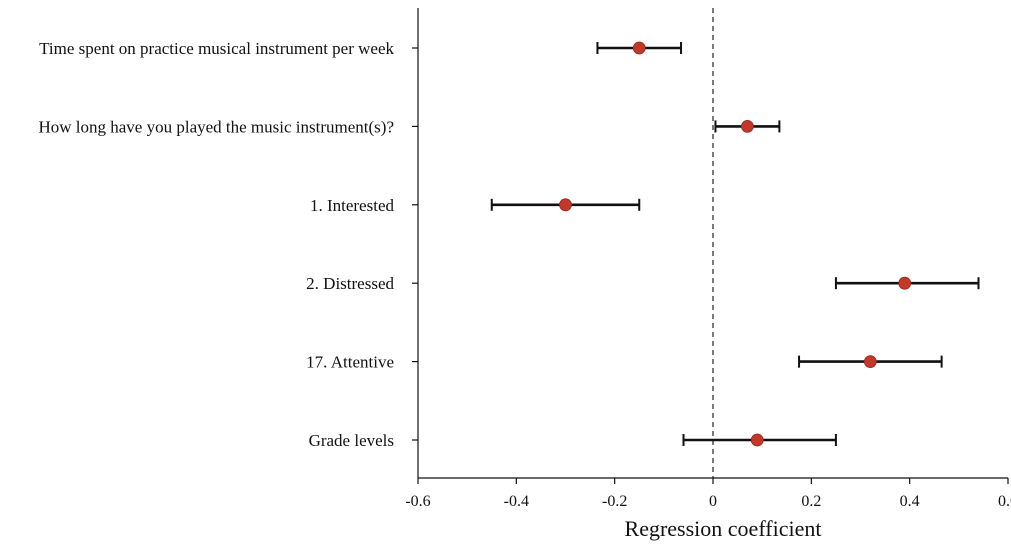  What do you see at coordinates (614, 501) in the screenshot?
I see `x-tick-label: -0.2` at bounding box center [614, 501].